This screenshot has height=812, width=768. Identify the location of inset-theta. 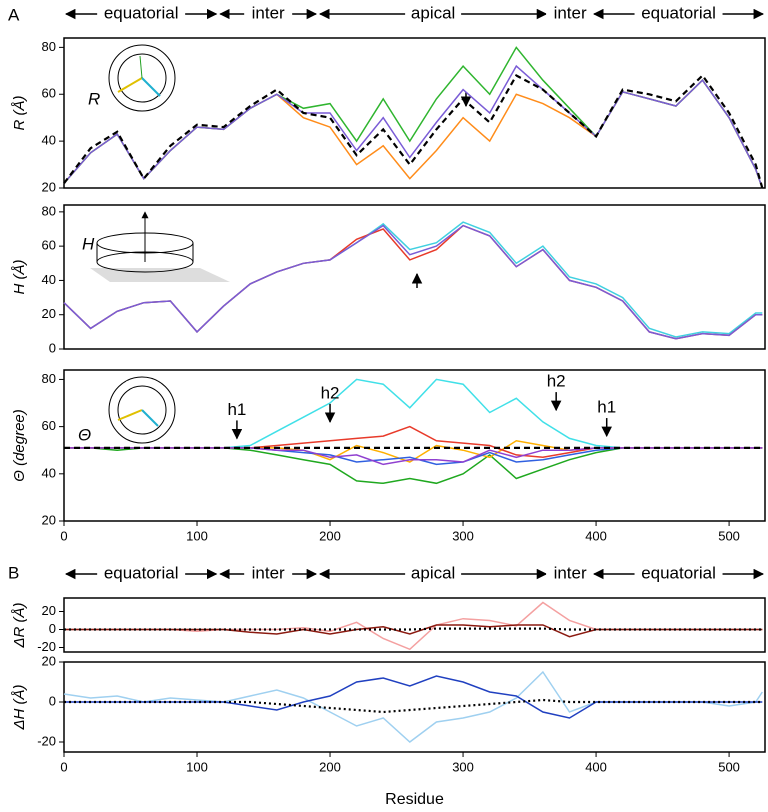
(142, 410).